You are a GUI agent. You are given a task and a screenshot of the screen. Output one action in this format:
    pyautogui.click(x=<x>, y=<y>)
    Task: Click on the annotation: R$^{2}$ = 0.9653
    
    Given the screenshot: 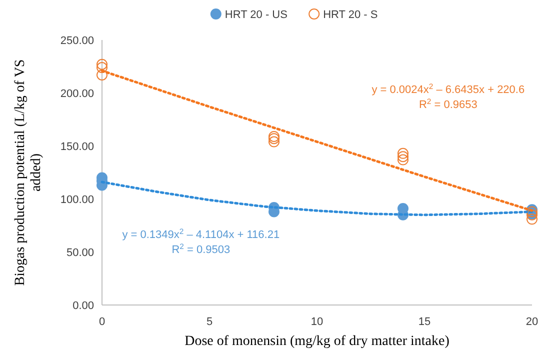 What is the action you would take?
    pyautogui.click(x=448, y=103)
    